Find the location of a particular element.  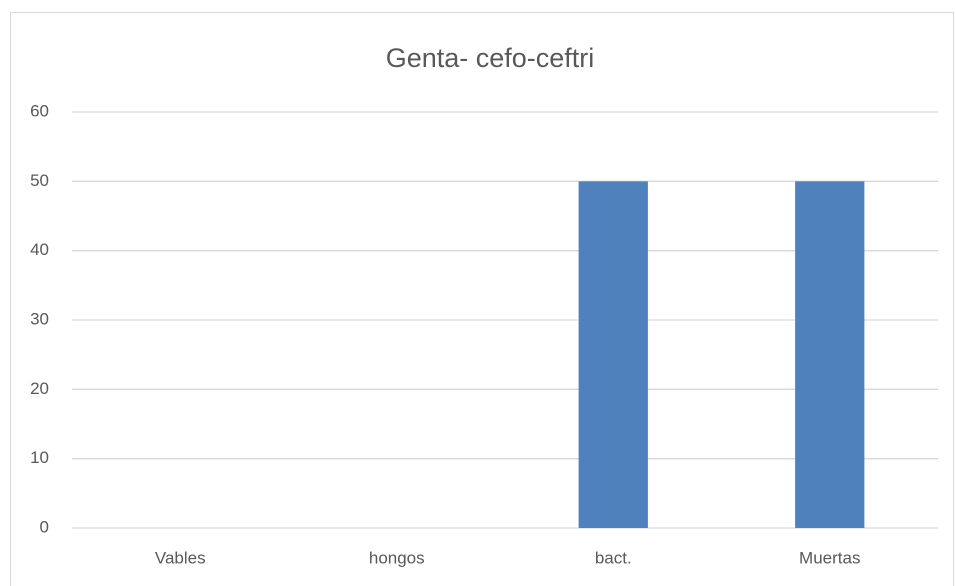

y-tick-label: 40 is located at coordinates (39, 249).